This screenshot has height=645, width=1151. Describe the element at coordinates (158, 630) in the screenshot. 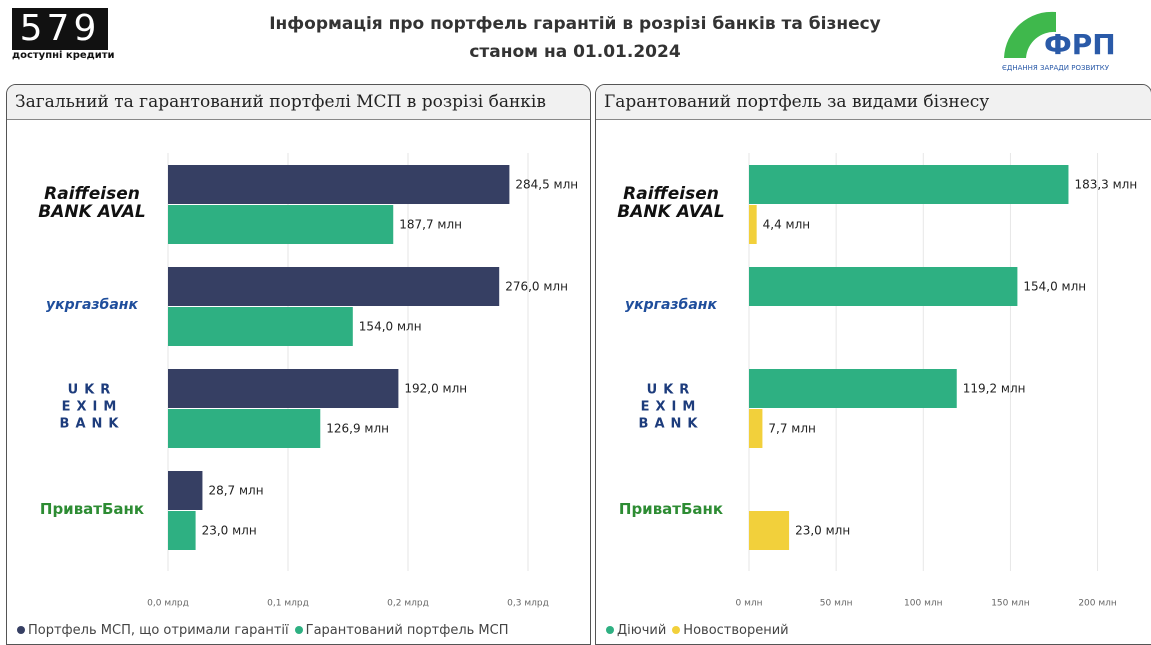

I see `legend-label: Портфель МСП, що отримали гарантії` at that location.